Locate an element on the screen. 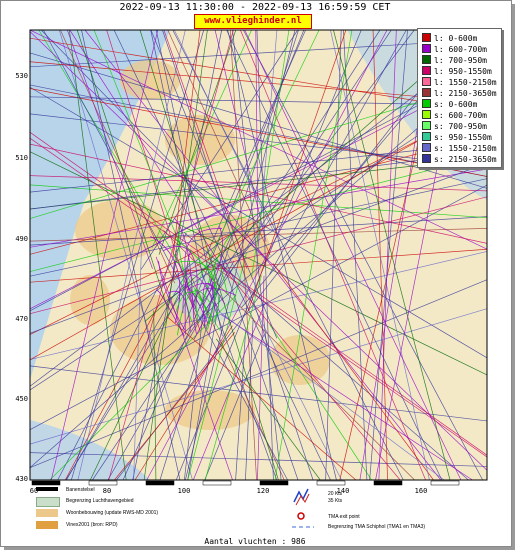 This screenshot has height=550, width=515. y-tick-530: 530 is located at coordinates (21, 76).